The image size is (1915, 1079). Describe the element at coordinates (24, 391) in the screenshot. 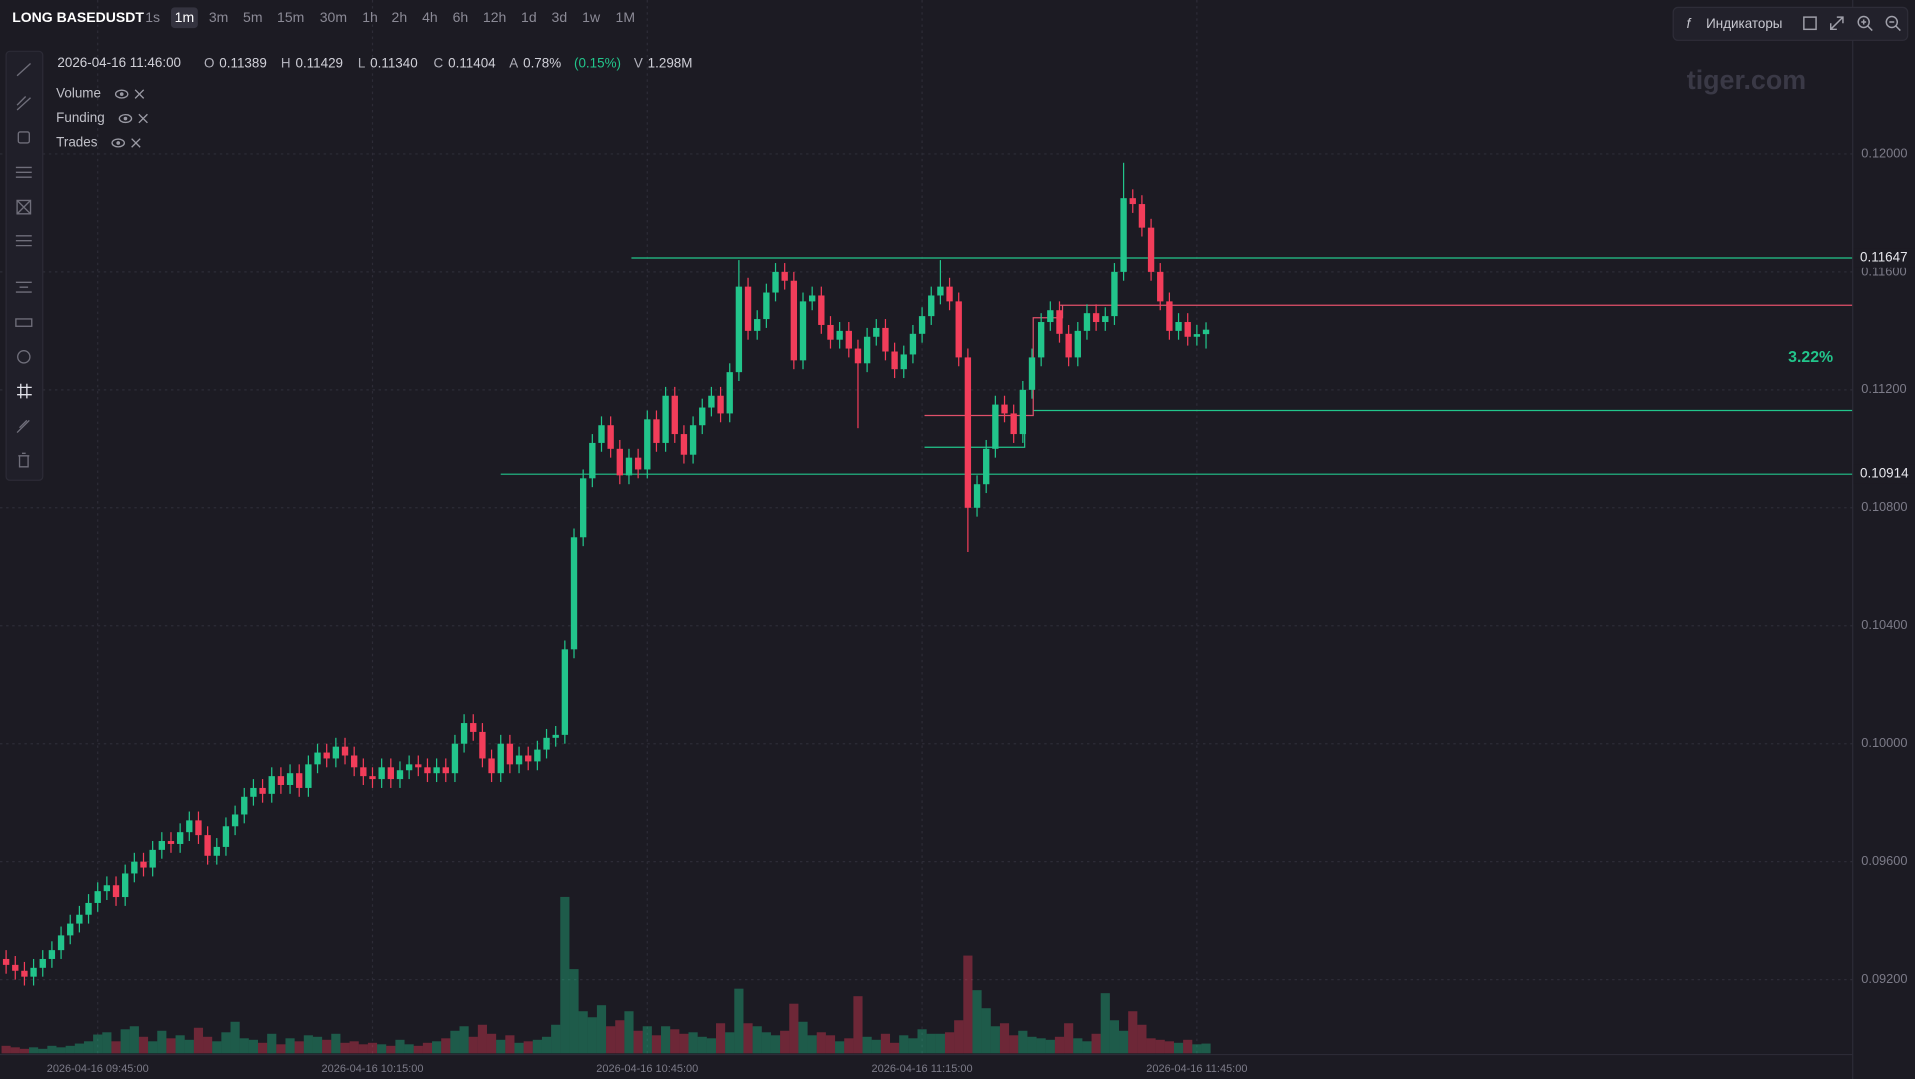

I see `grid-tool` at that location.